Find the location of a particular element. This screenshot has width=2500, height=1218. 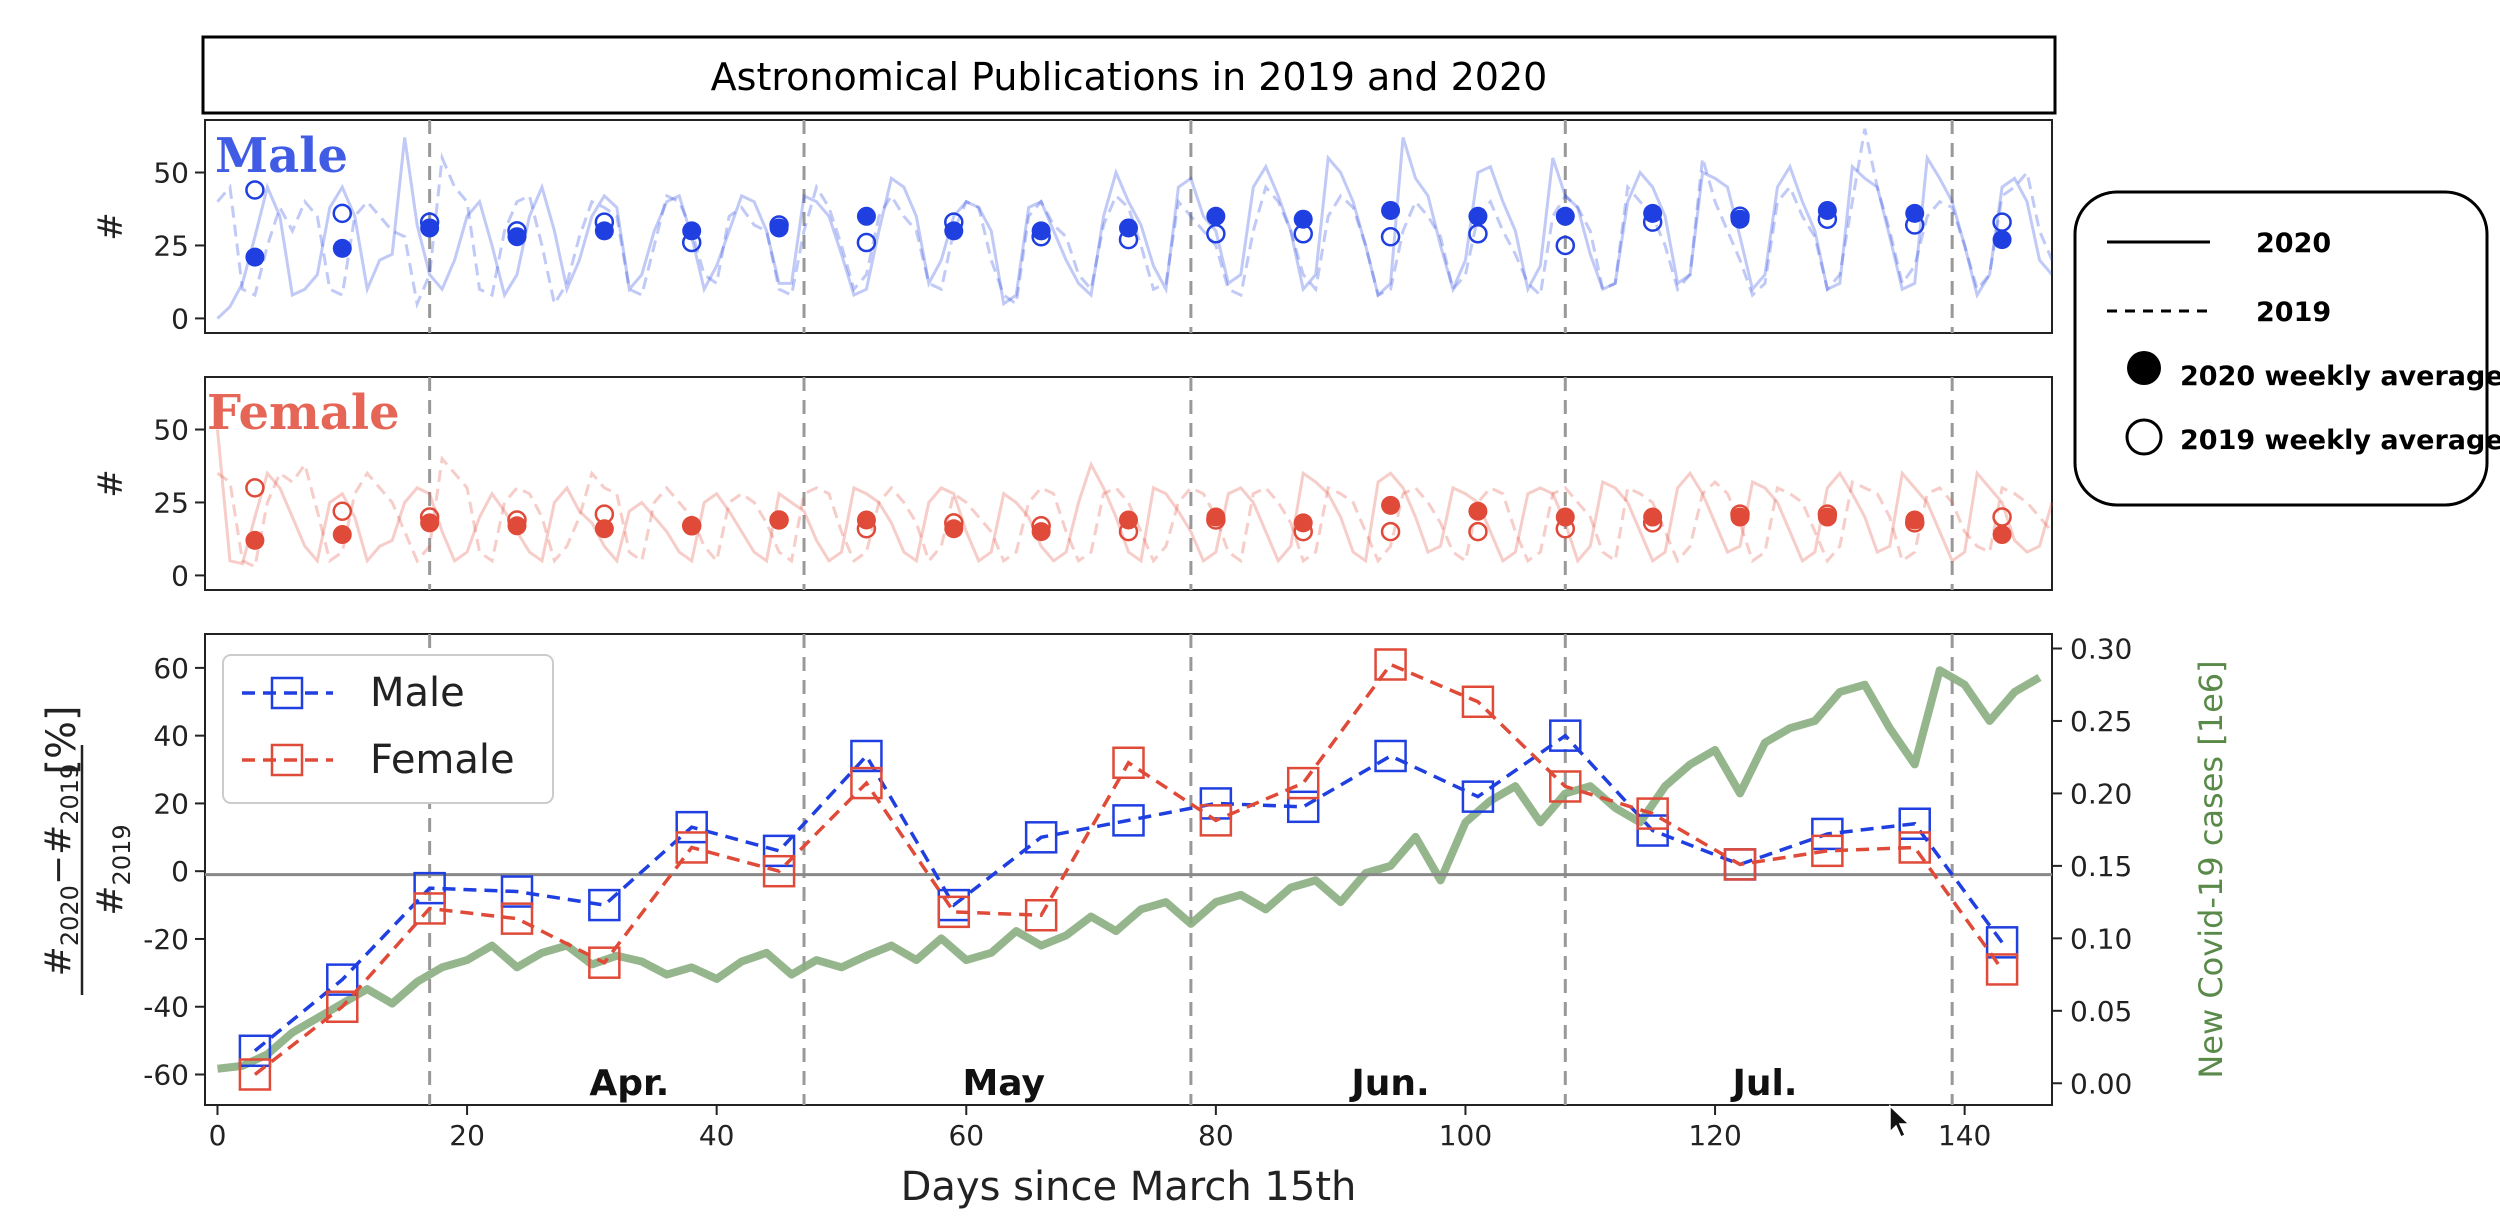

y-axis-label-part: 2019 is located at coordinates (122, 854).